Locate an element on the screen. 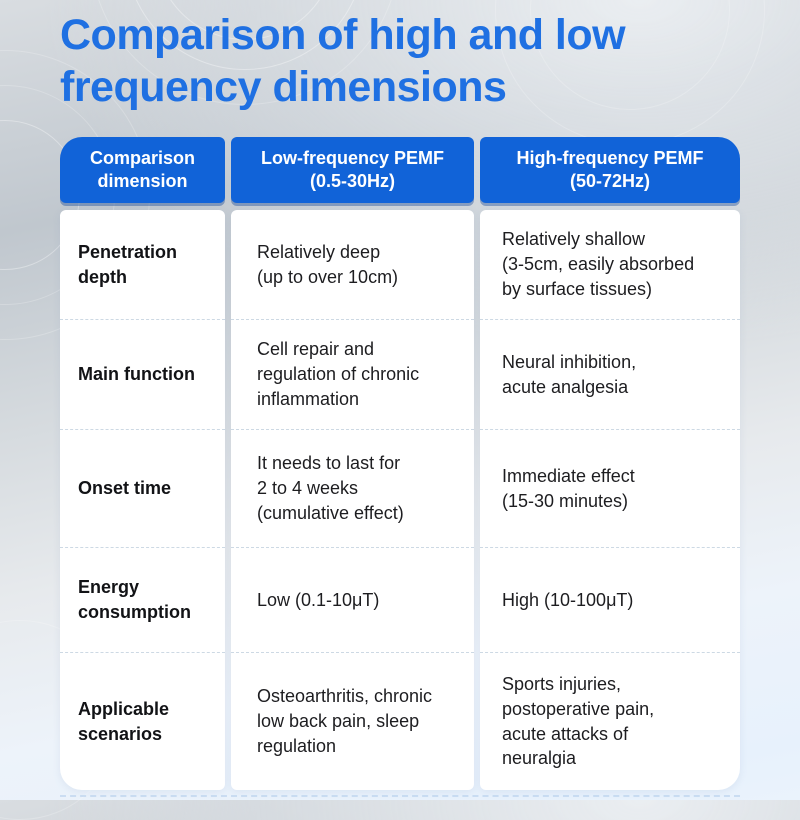  high-energy-consumption: High (10-100μT) is located at coordinates (610, 600).